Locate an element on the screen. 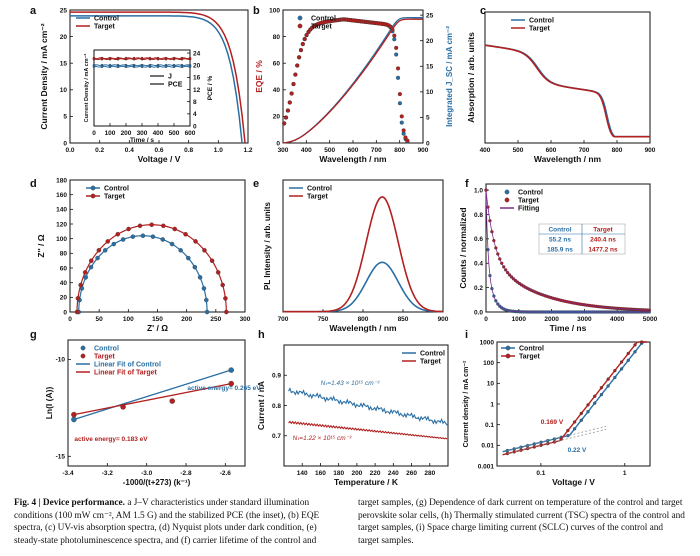 The image size is (700, 556). panel-h-xtick-label: 180 is located at coordinates (338, 473).